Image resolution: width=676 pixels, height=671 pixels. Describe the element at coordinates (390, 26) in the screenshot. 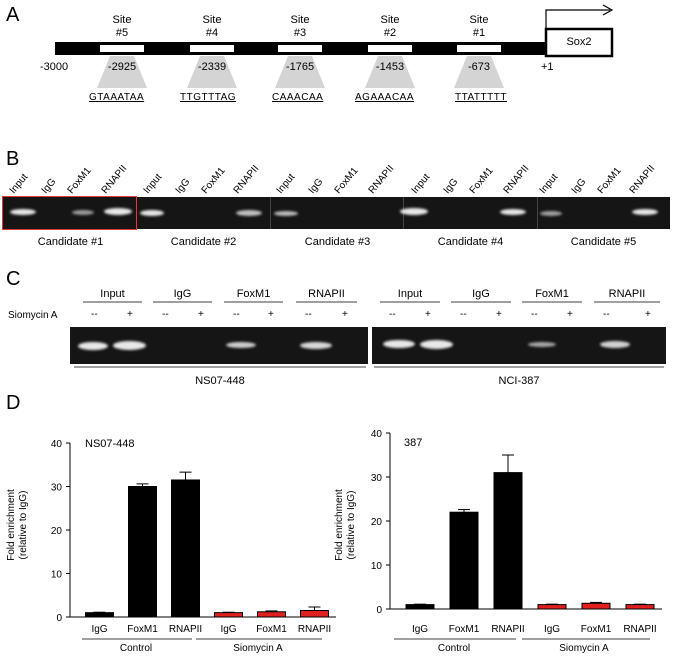

I see `site-title-2: Site #2` at that location.